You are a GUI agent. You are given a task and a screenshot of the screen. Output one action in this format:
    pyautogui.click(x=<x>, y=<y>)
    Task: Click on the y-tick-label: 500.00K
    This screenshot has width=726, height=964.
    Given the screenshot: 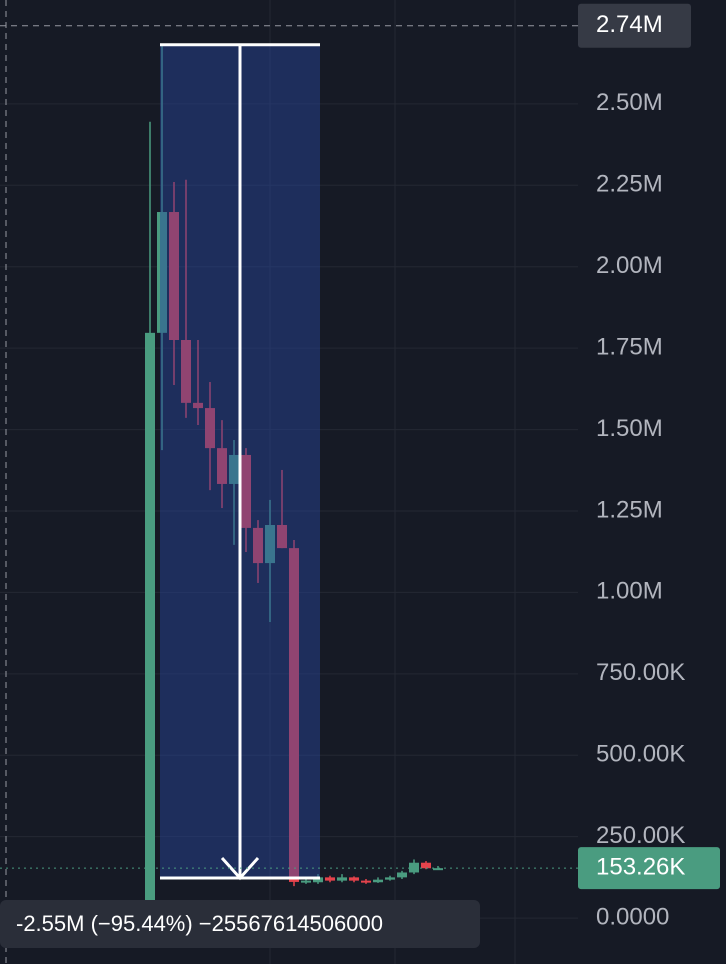 What is the action you would take?
    pyautogui.click(x=640, y=754)
    